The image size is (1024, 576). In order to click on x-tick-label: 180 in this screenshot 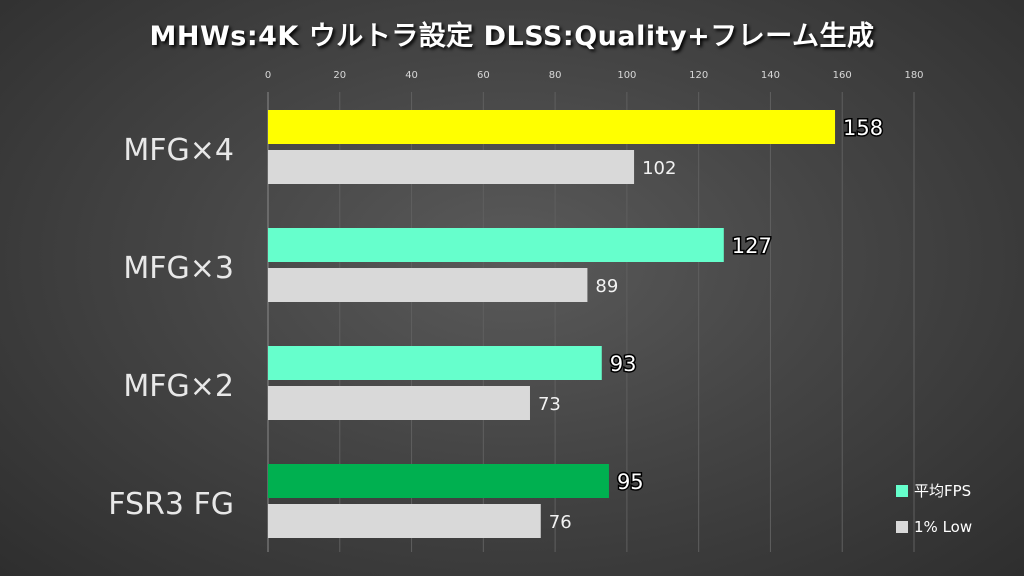, I will do `click(913, 75)`.